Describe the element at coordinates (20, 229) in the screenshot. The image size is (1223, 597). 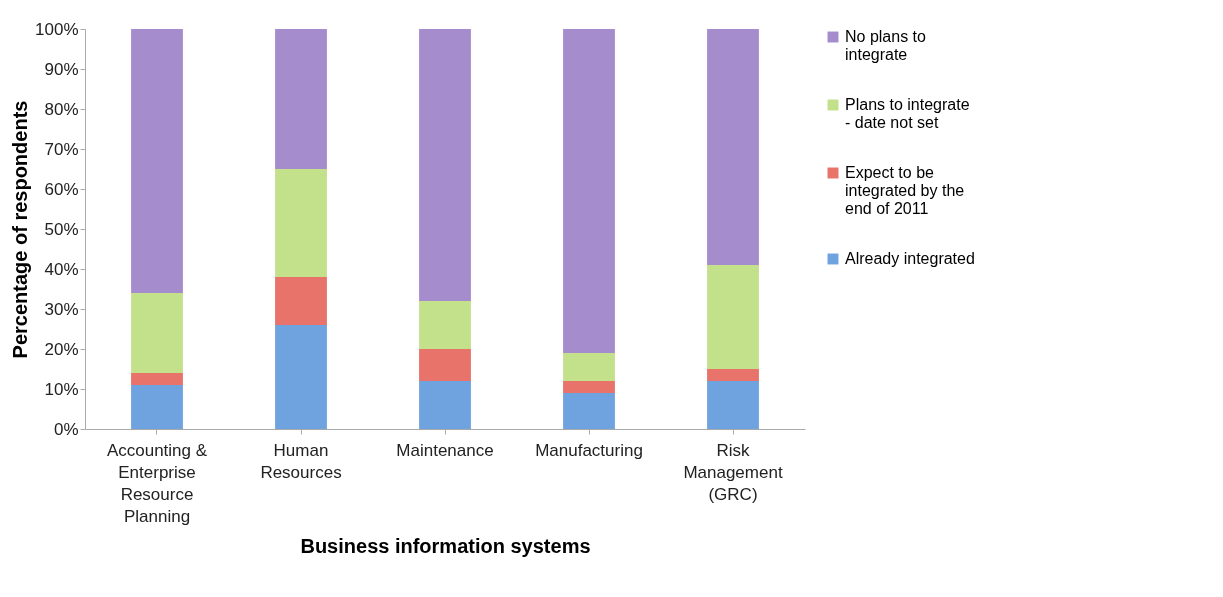
I see `y-axis-title: Percentage of respondents` at that location.